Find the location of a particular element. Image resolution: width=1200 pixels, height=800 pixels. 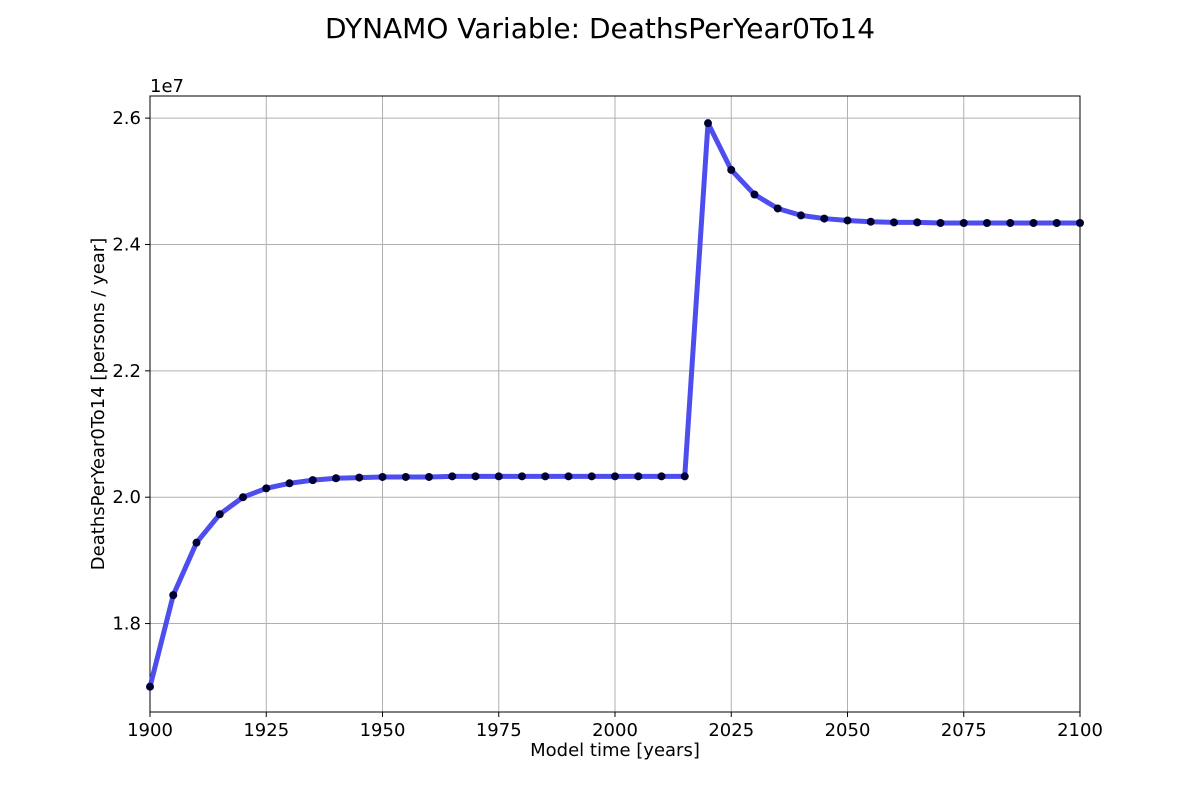

y-tick-label: 1.8 is located at coordinates (126, 624).